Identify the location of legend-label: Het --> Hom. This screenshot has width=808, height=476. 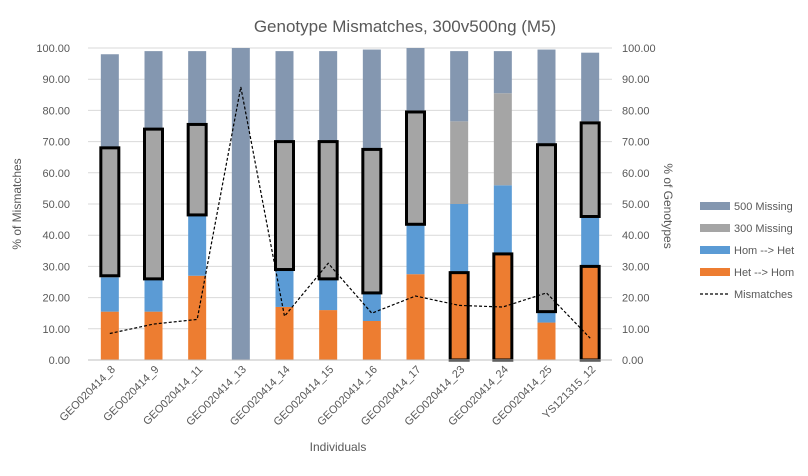
(764, 273).